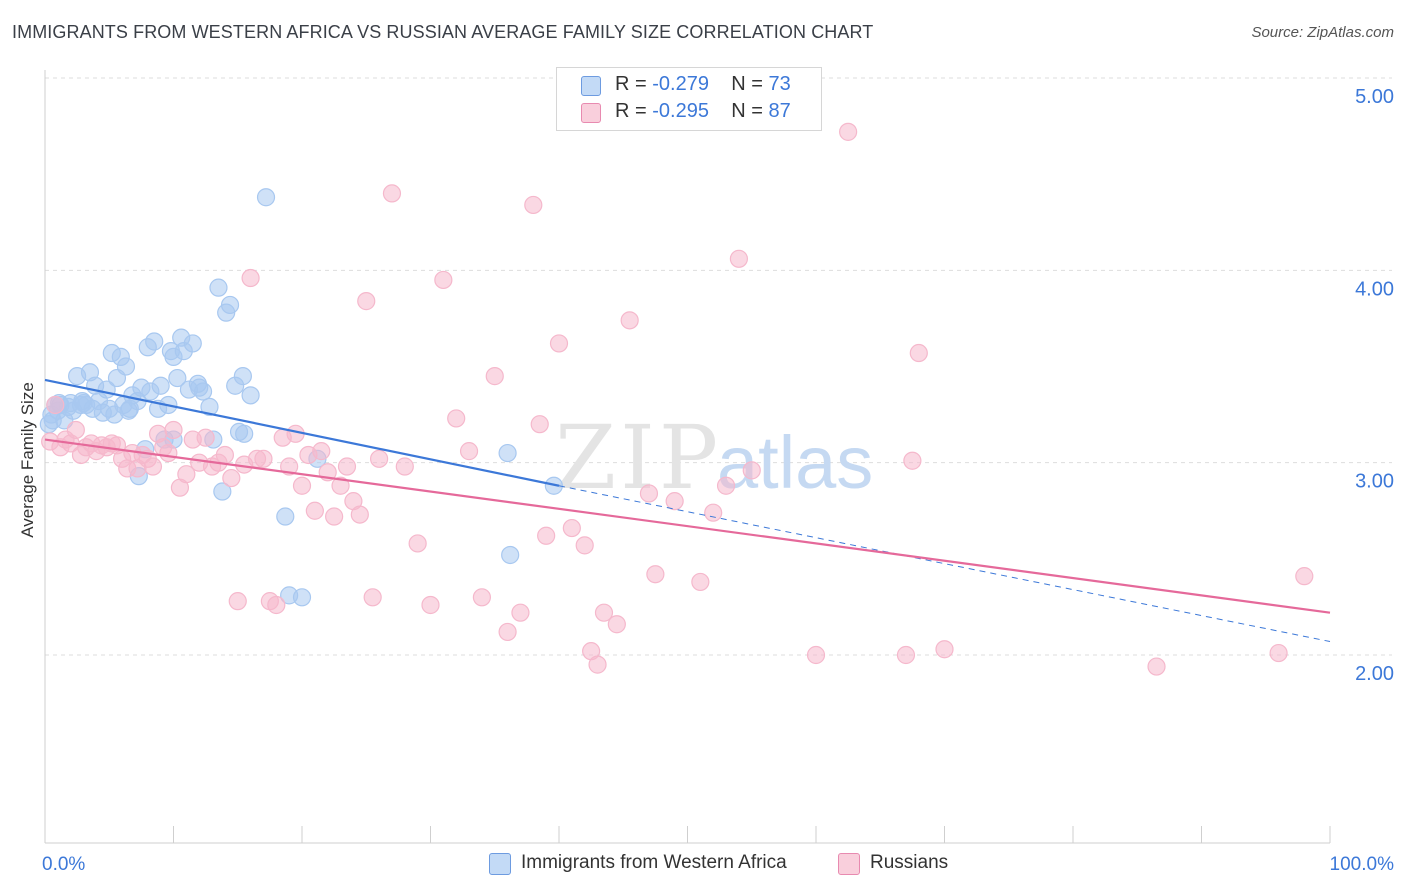  Describe the element at coordinates (680, 84) in the screenshot. I see `r-value: -0.279` at that location.